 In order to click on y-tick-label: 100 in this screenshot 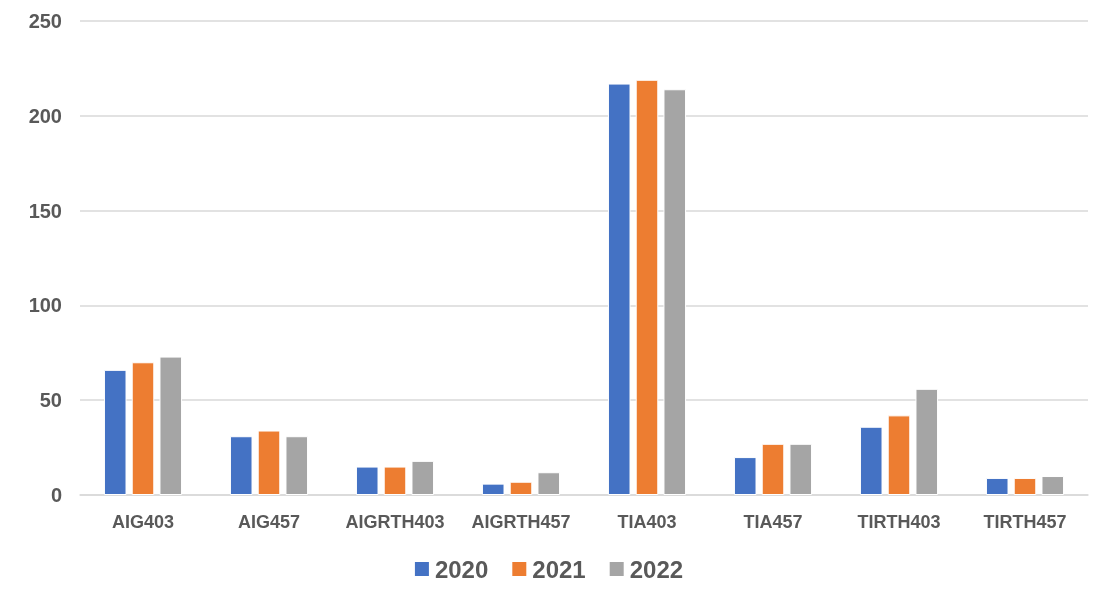, I will do `click(45, 305)`.